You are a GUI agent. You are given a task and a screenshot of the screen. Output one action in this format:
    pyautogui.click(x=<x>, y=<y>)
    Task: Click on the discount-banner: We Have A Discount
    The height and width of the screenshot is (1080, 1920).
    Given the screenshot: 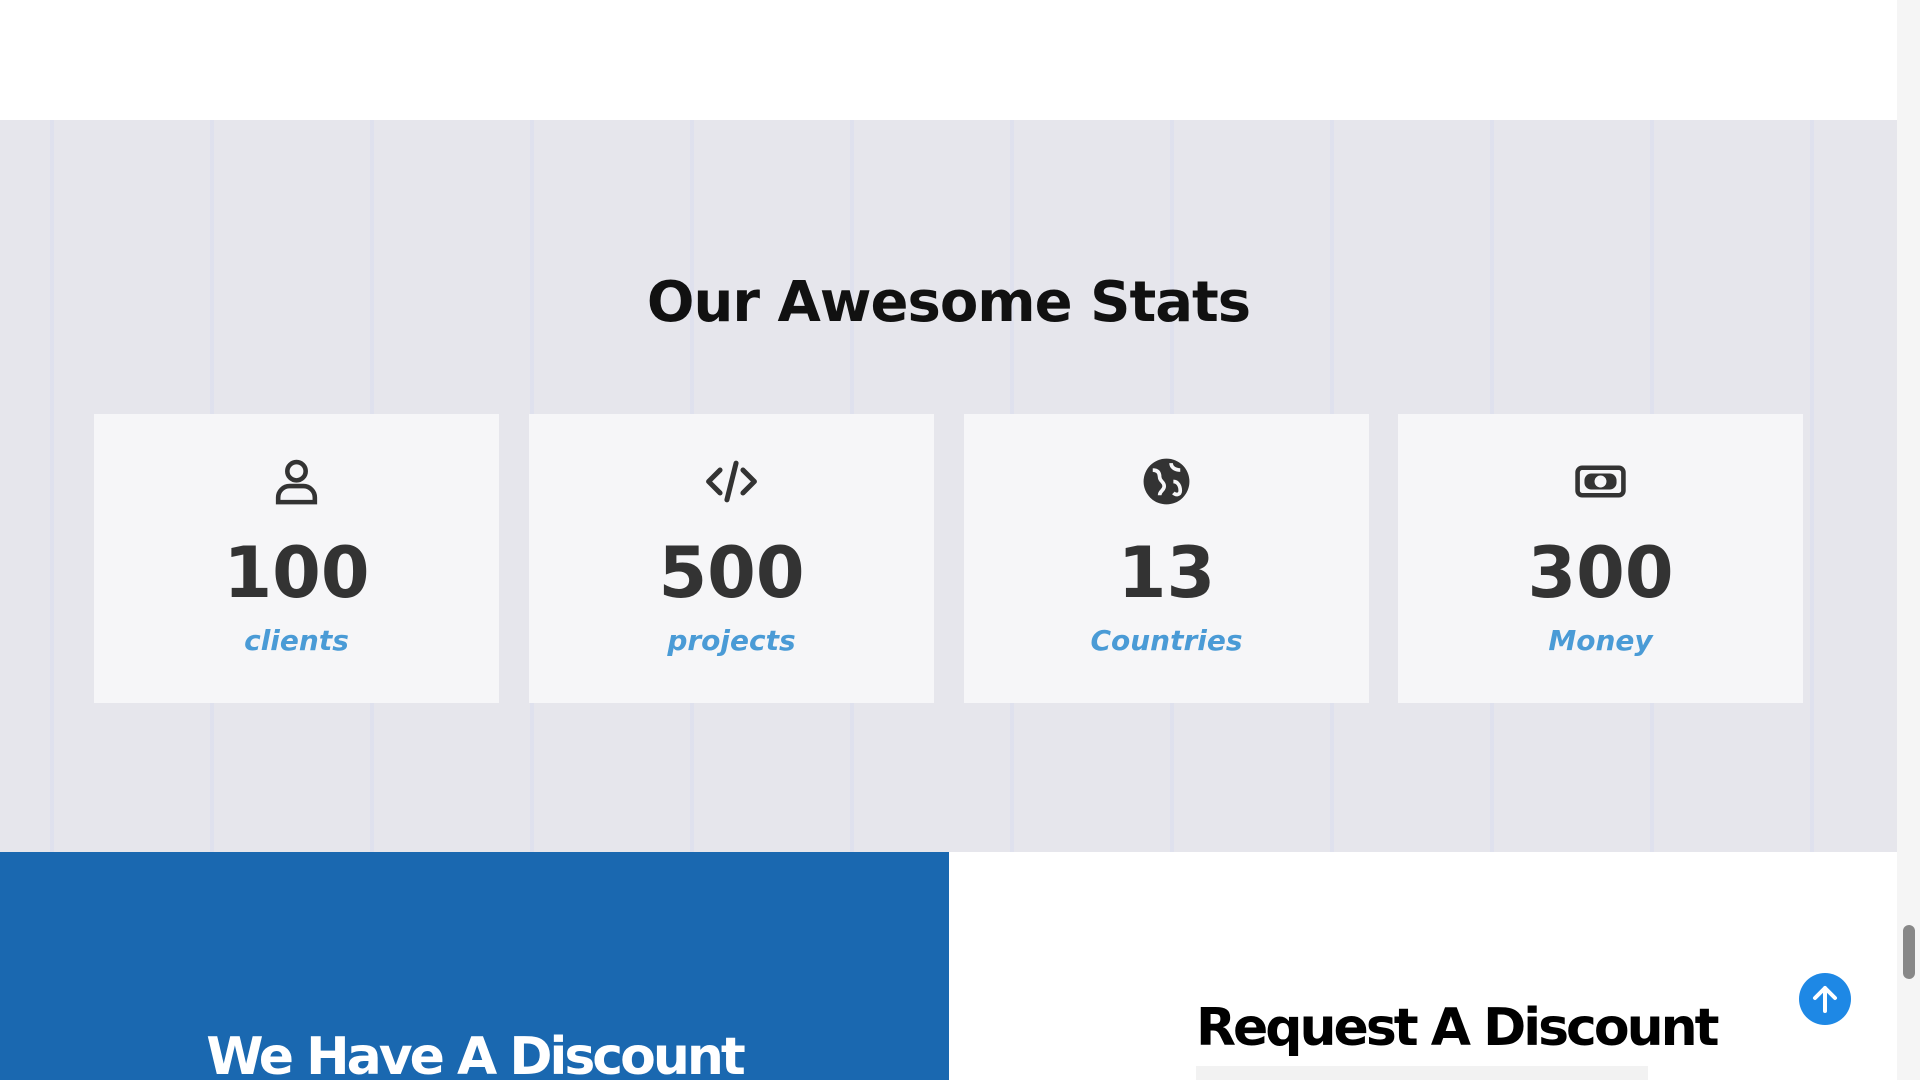 What is the action you would take?
    pyautogui.click(x=474, y=966)
    